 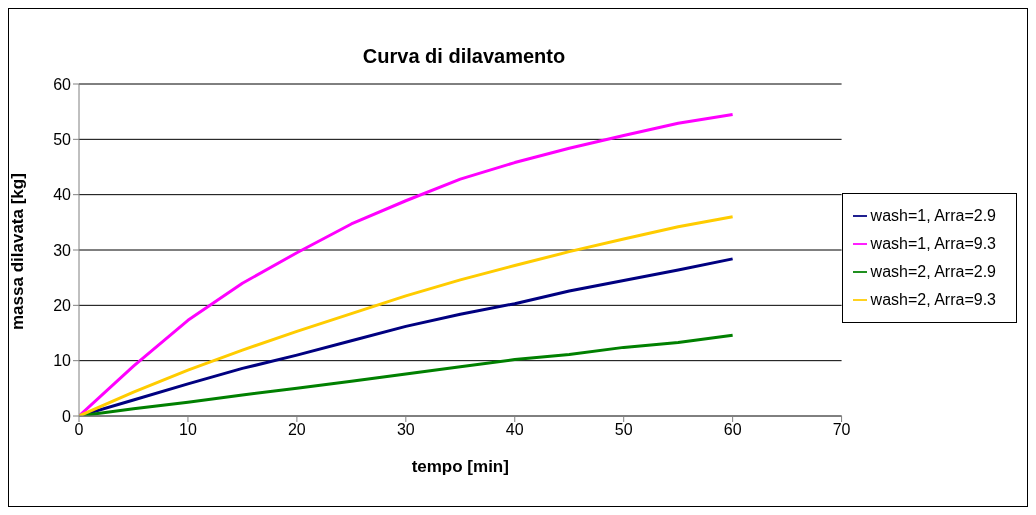 I want to click on y-tick-label: 50, so click(x=62, y=140).